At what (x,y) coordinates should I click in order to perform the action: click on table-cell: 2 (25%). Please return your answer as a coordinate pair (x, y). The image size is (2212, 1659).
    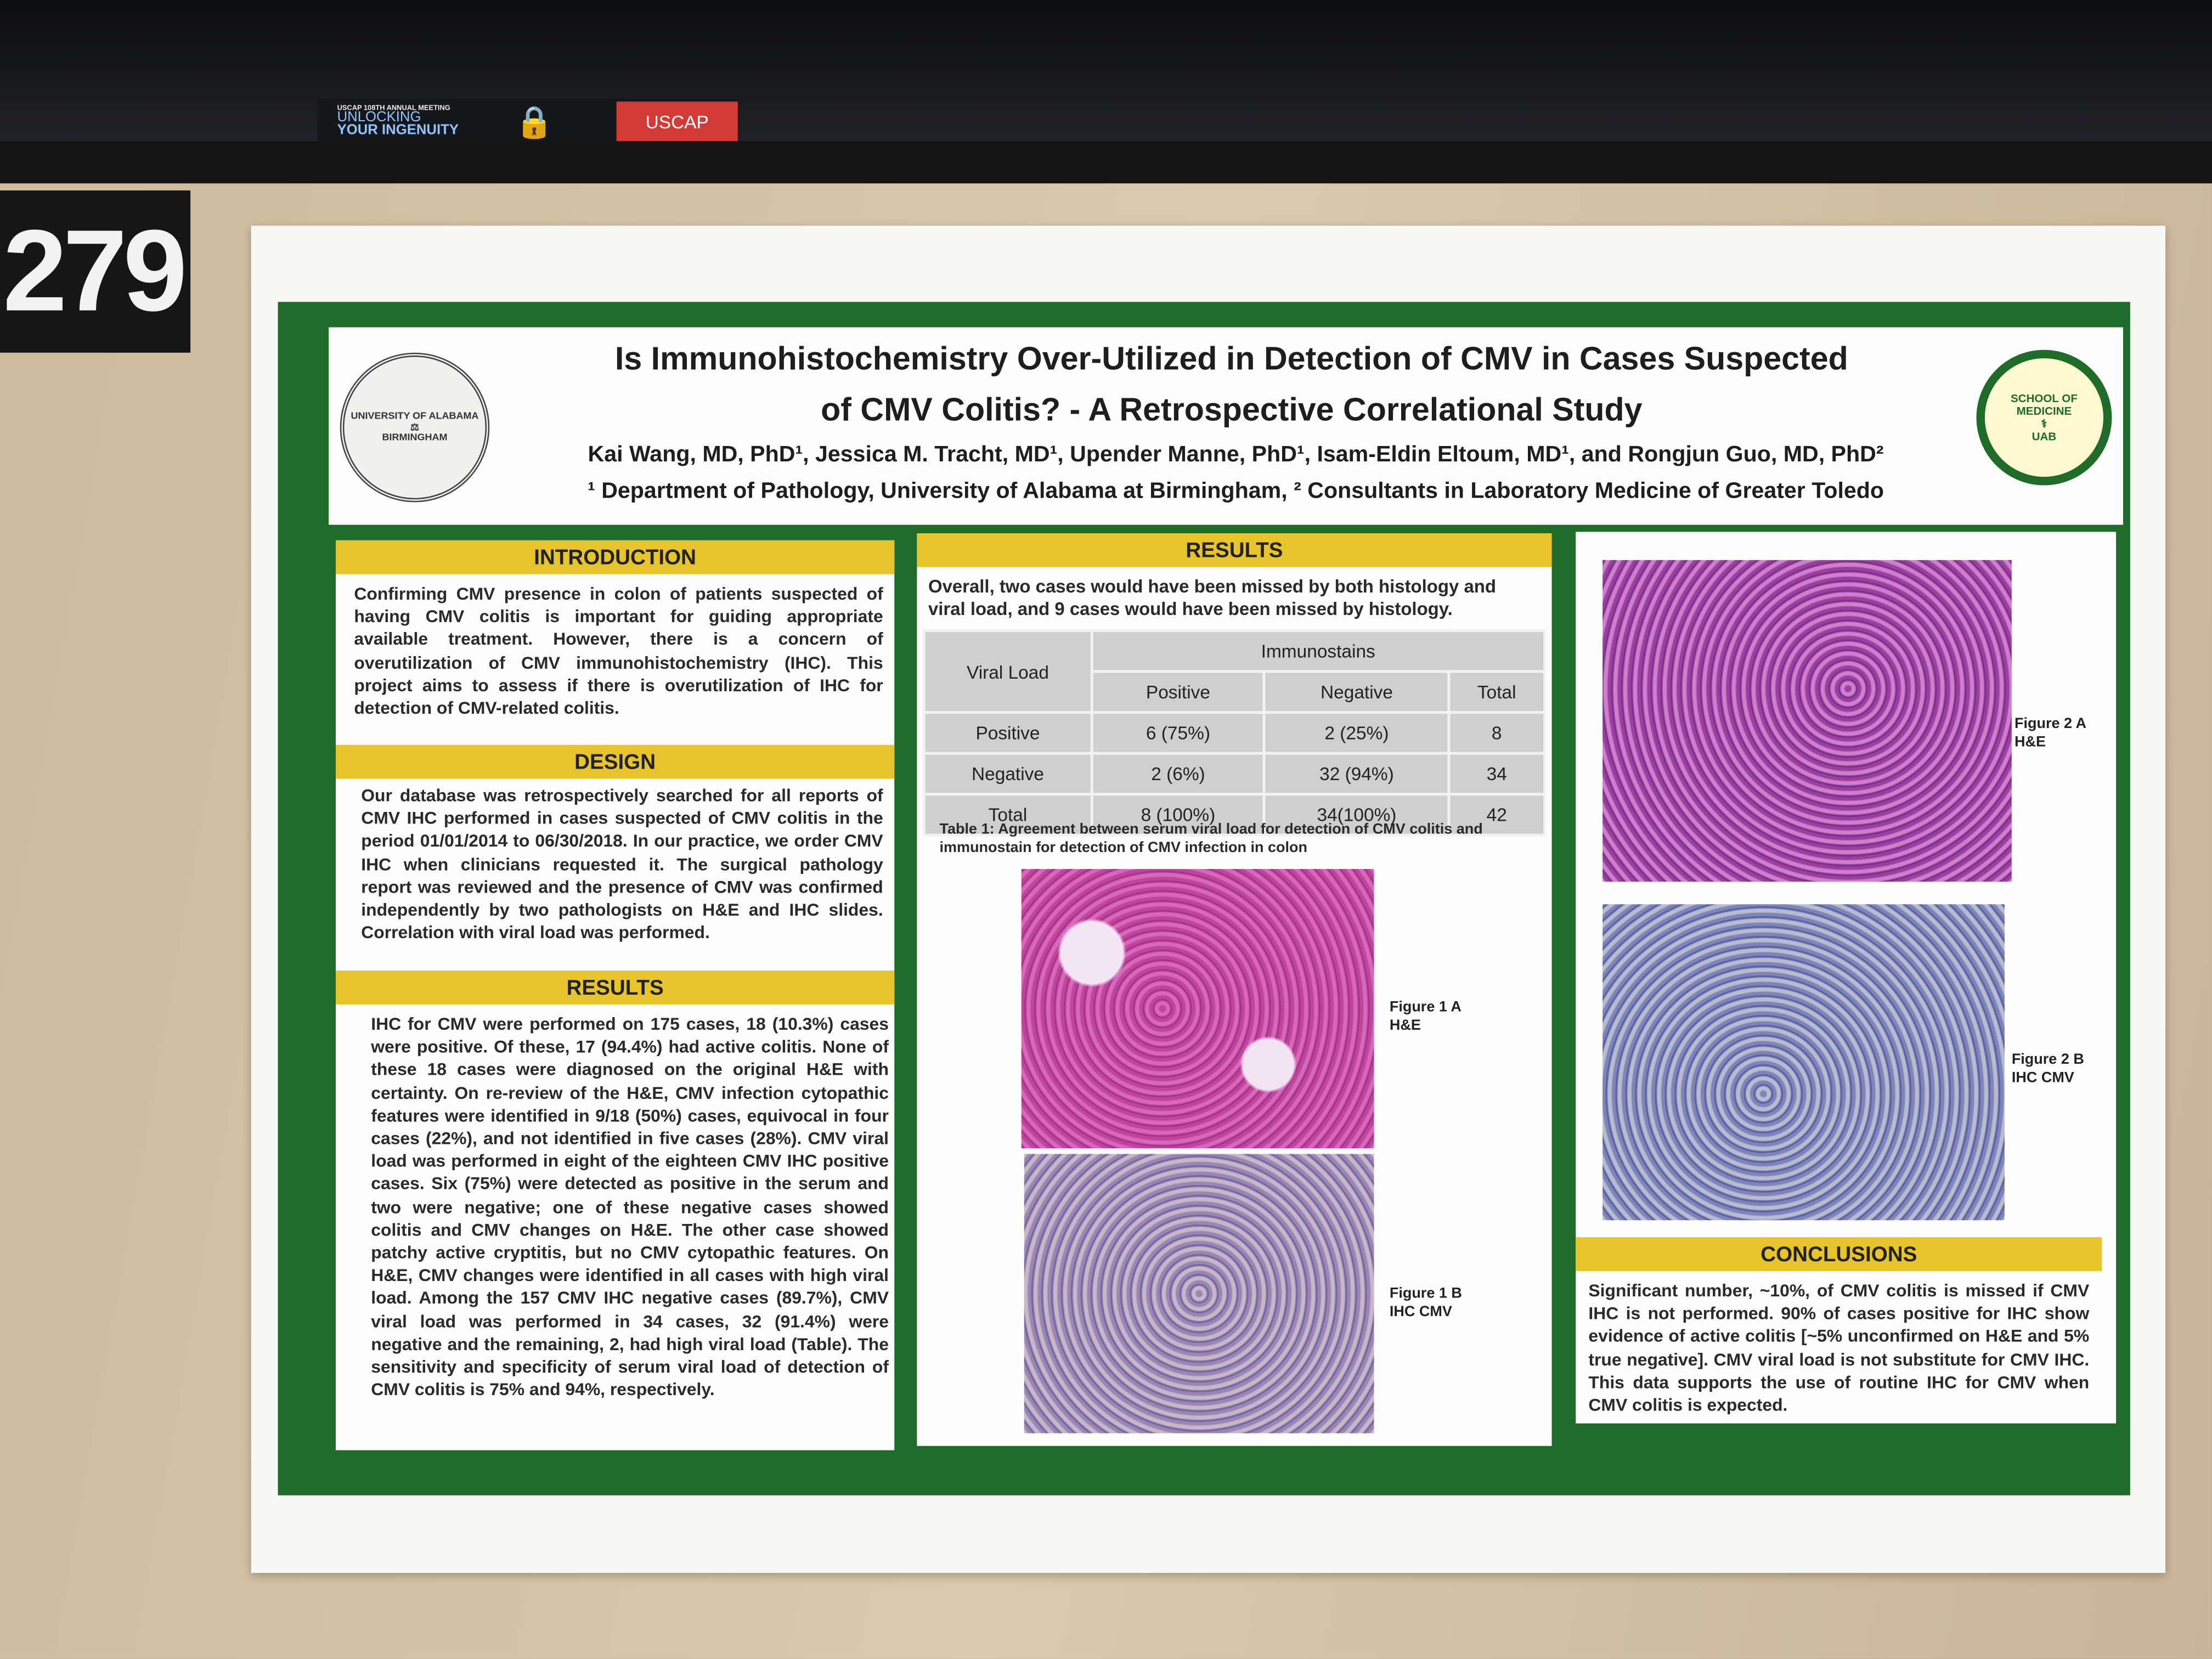
    Looking at the image, I should click on (1357, 732).